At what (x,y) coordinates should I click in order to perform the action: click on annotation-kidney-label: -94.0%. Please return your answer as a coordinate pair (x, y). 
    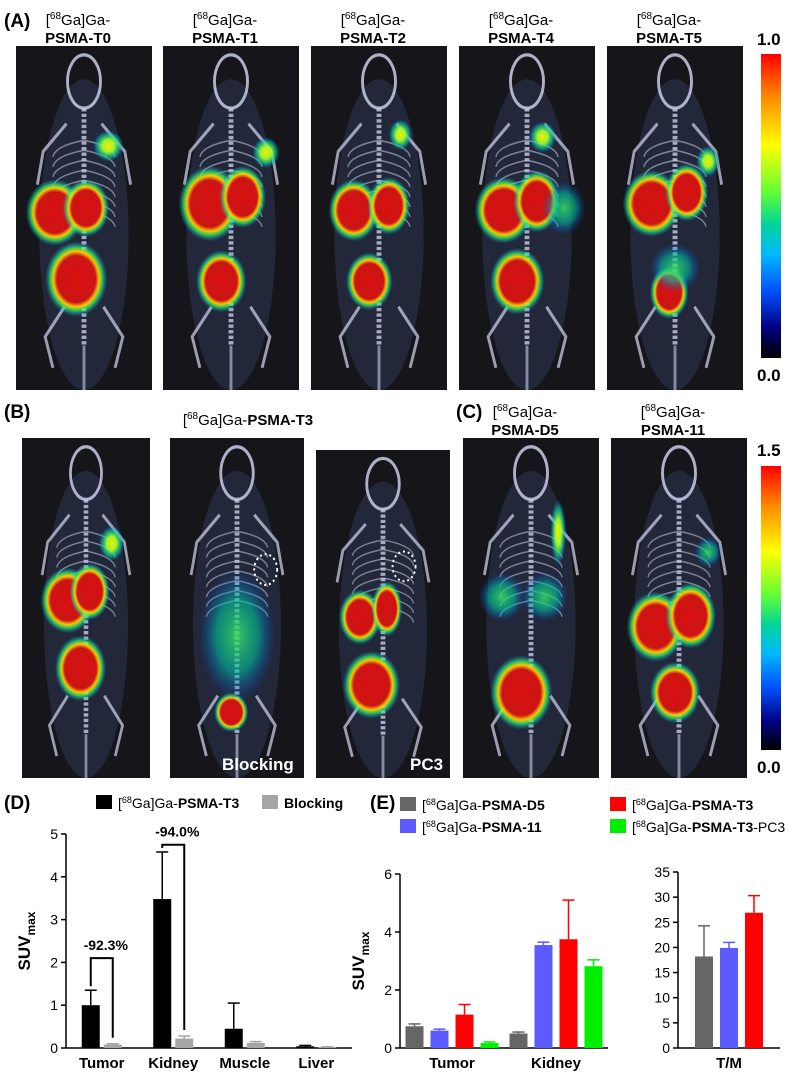
    Looking at the image, I should click on (177, 832).